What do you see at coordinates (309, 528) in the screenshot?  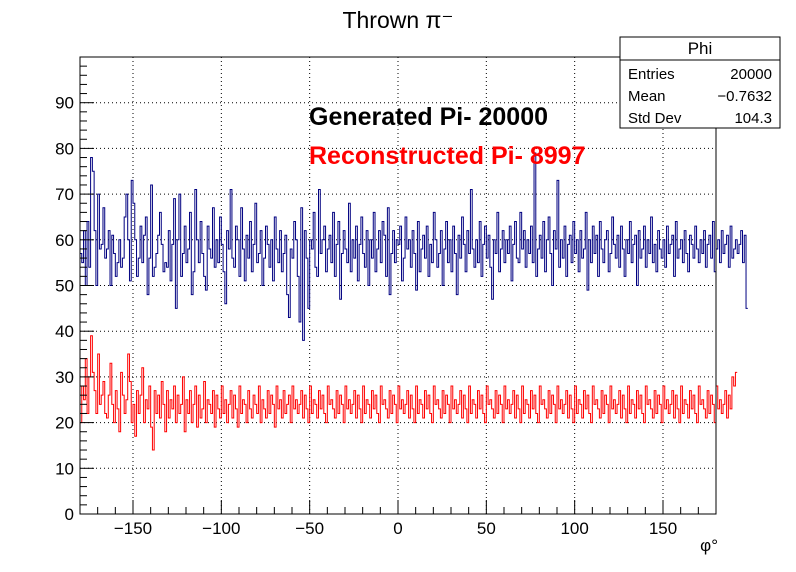 I see `x-tick-label: −50` at bounding box center [309, 528].